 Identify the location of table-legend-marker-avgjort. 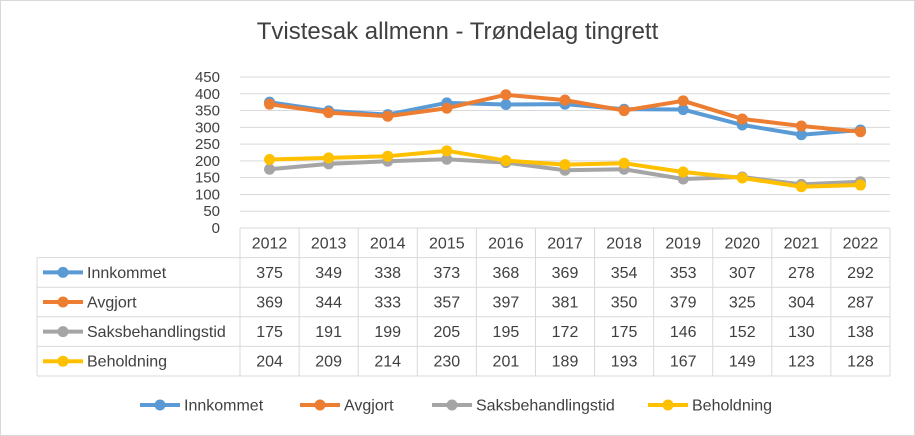
(63, 302).